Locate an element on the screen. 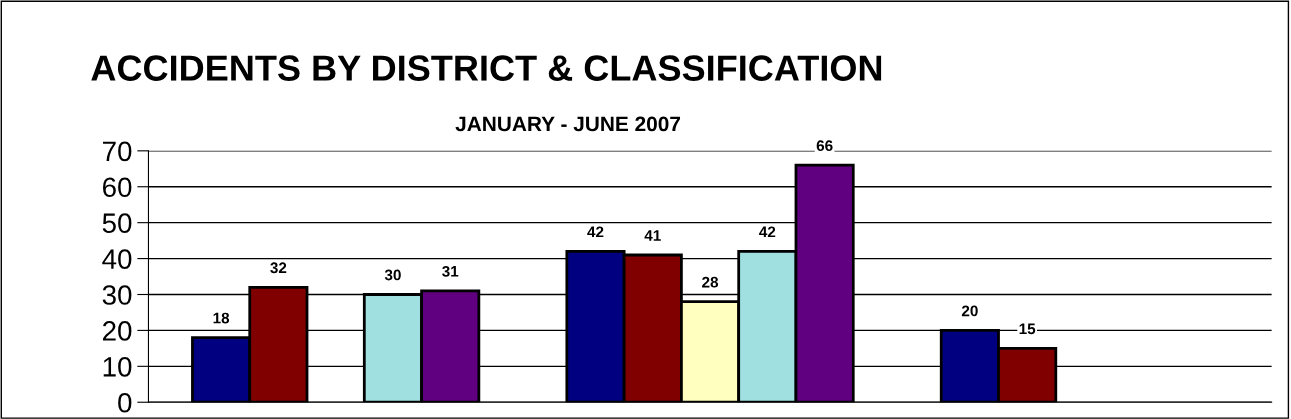 The height and width of the screenshot is (419, 1291). y-tick-label: 40 is located at coordinates (117, 259).